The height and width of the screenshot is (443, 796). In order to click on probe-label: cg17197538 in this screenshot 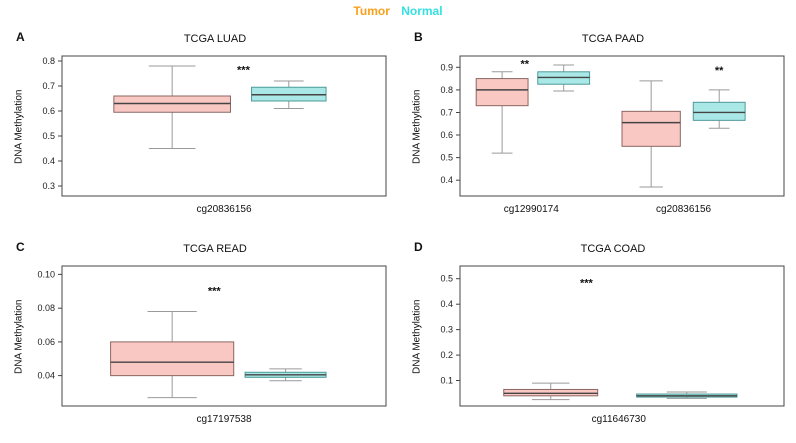, I will do `click(223, 419)`.